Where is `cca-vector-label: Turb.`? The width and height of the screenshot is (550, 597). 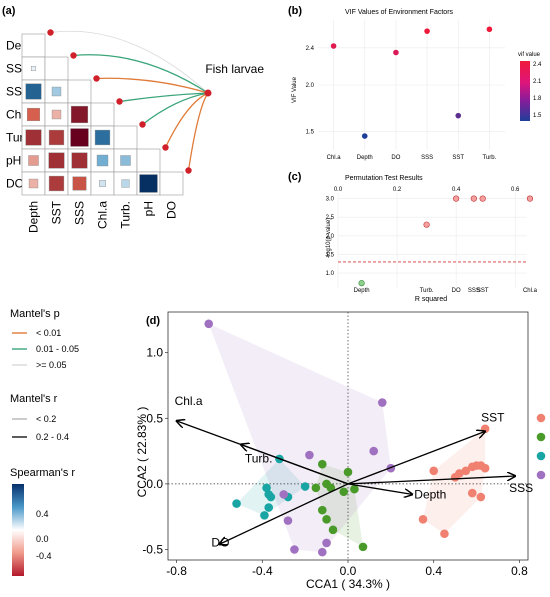 cca-vector-label: Turb. is located at coordinates (259, 459).